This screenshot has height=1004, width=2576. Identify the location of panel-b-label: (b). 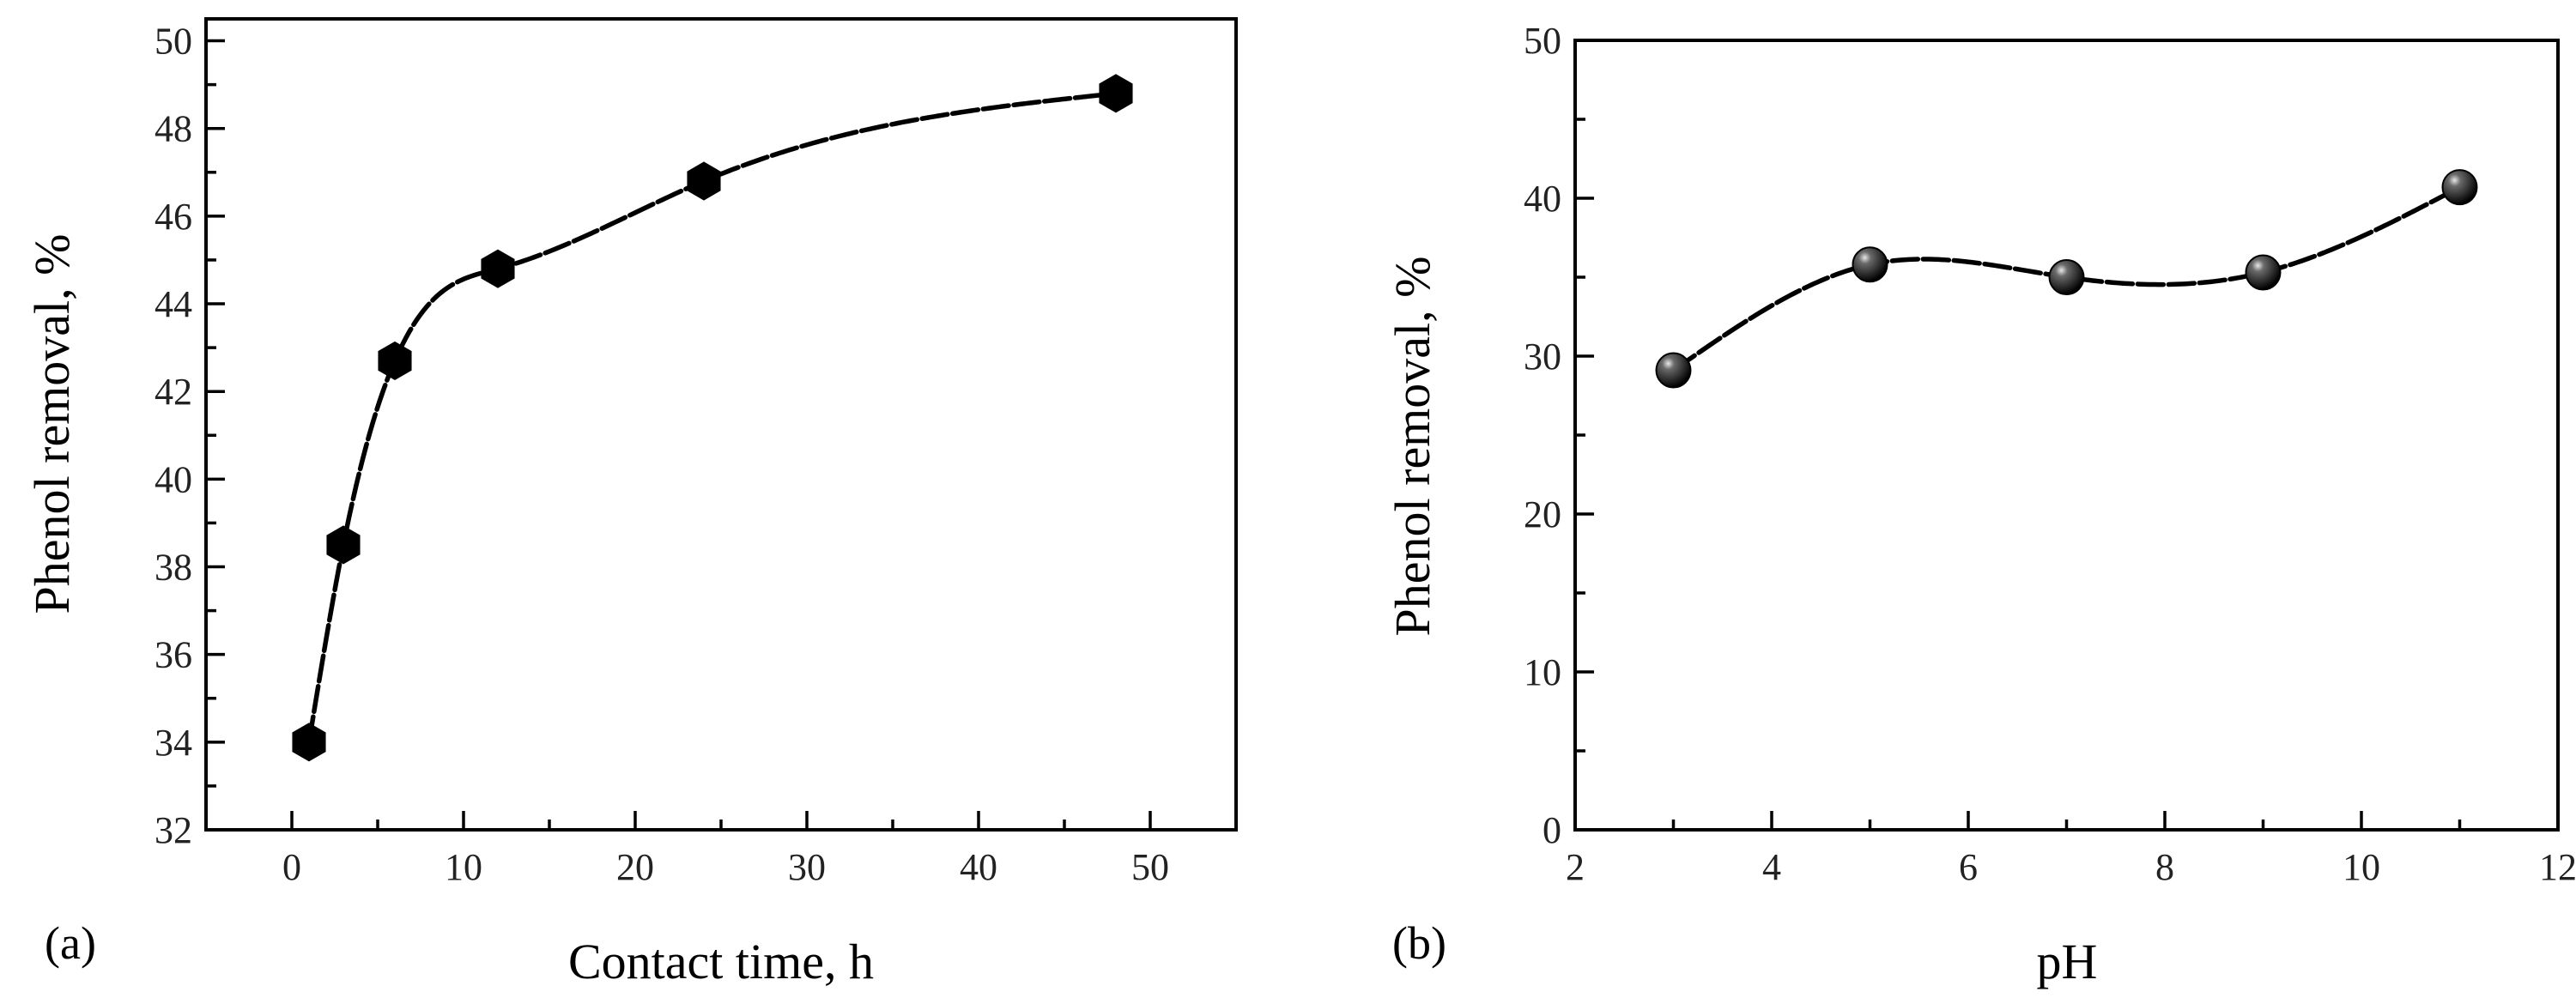
(1419, 943).